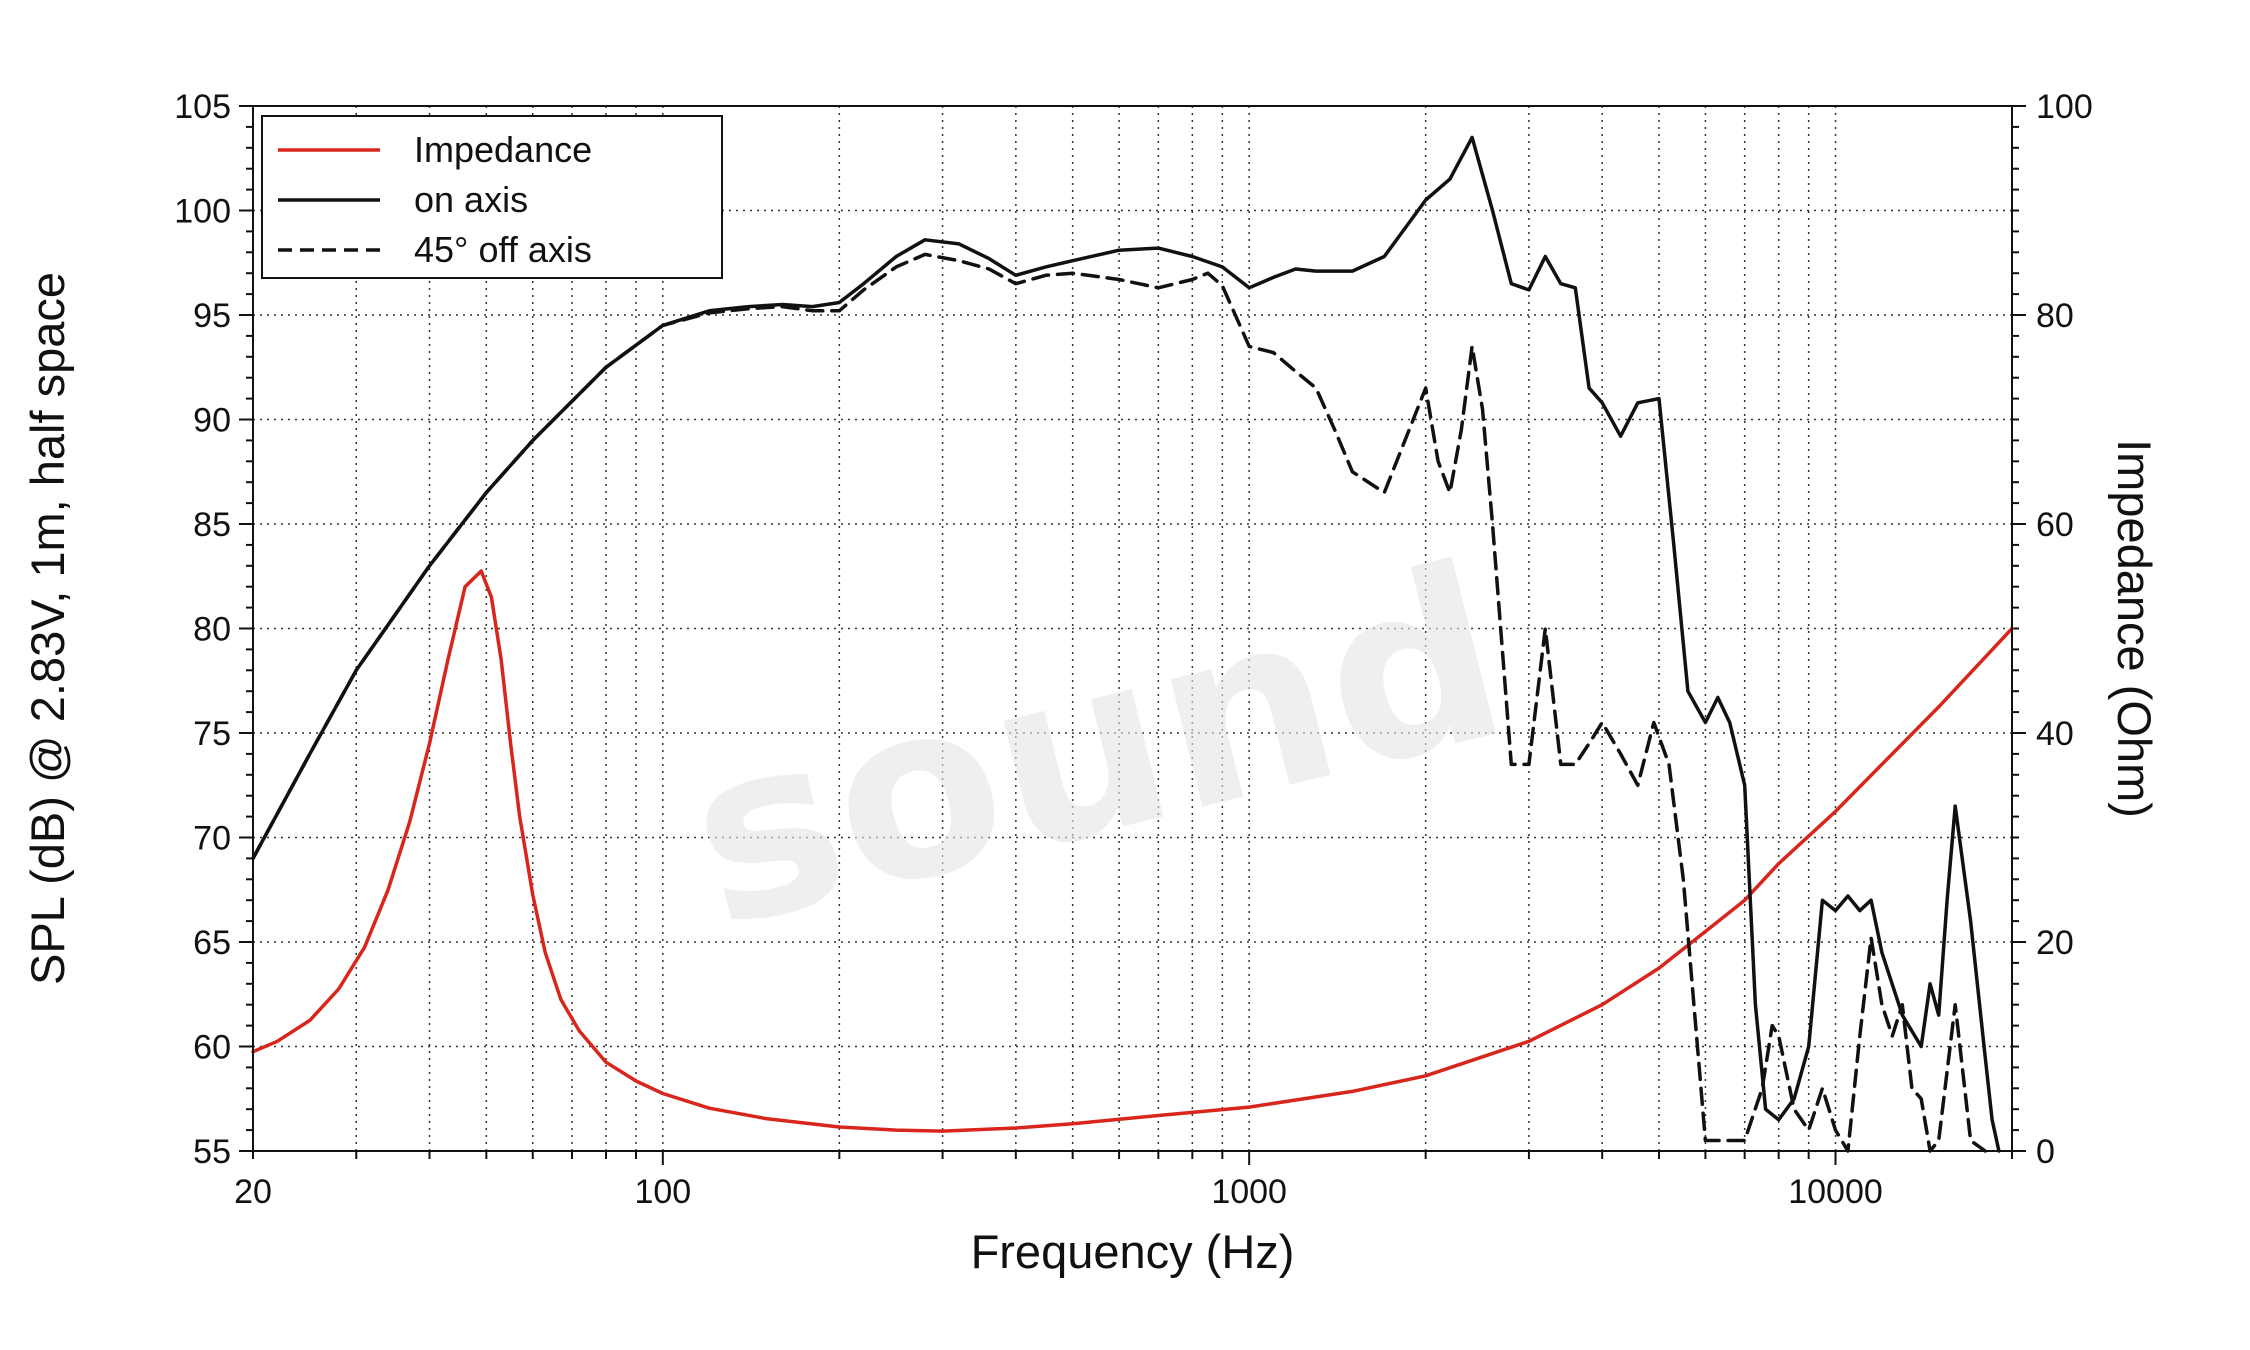 This screenshot has width=2250, height=1350. I want to click on y-tick-label: 65, so click(212, 943).